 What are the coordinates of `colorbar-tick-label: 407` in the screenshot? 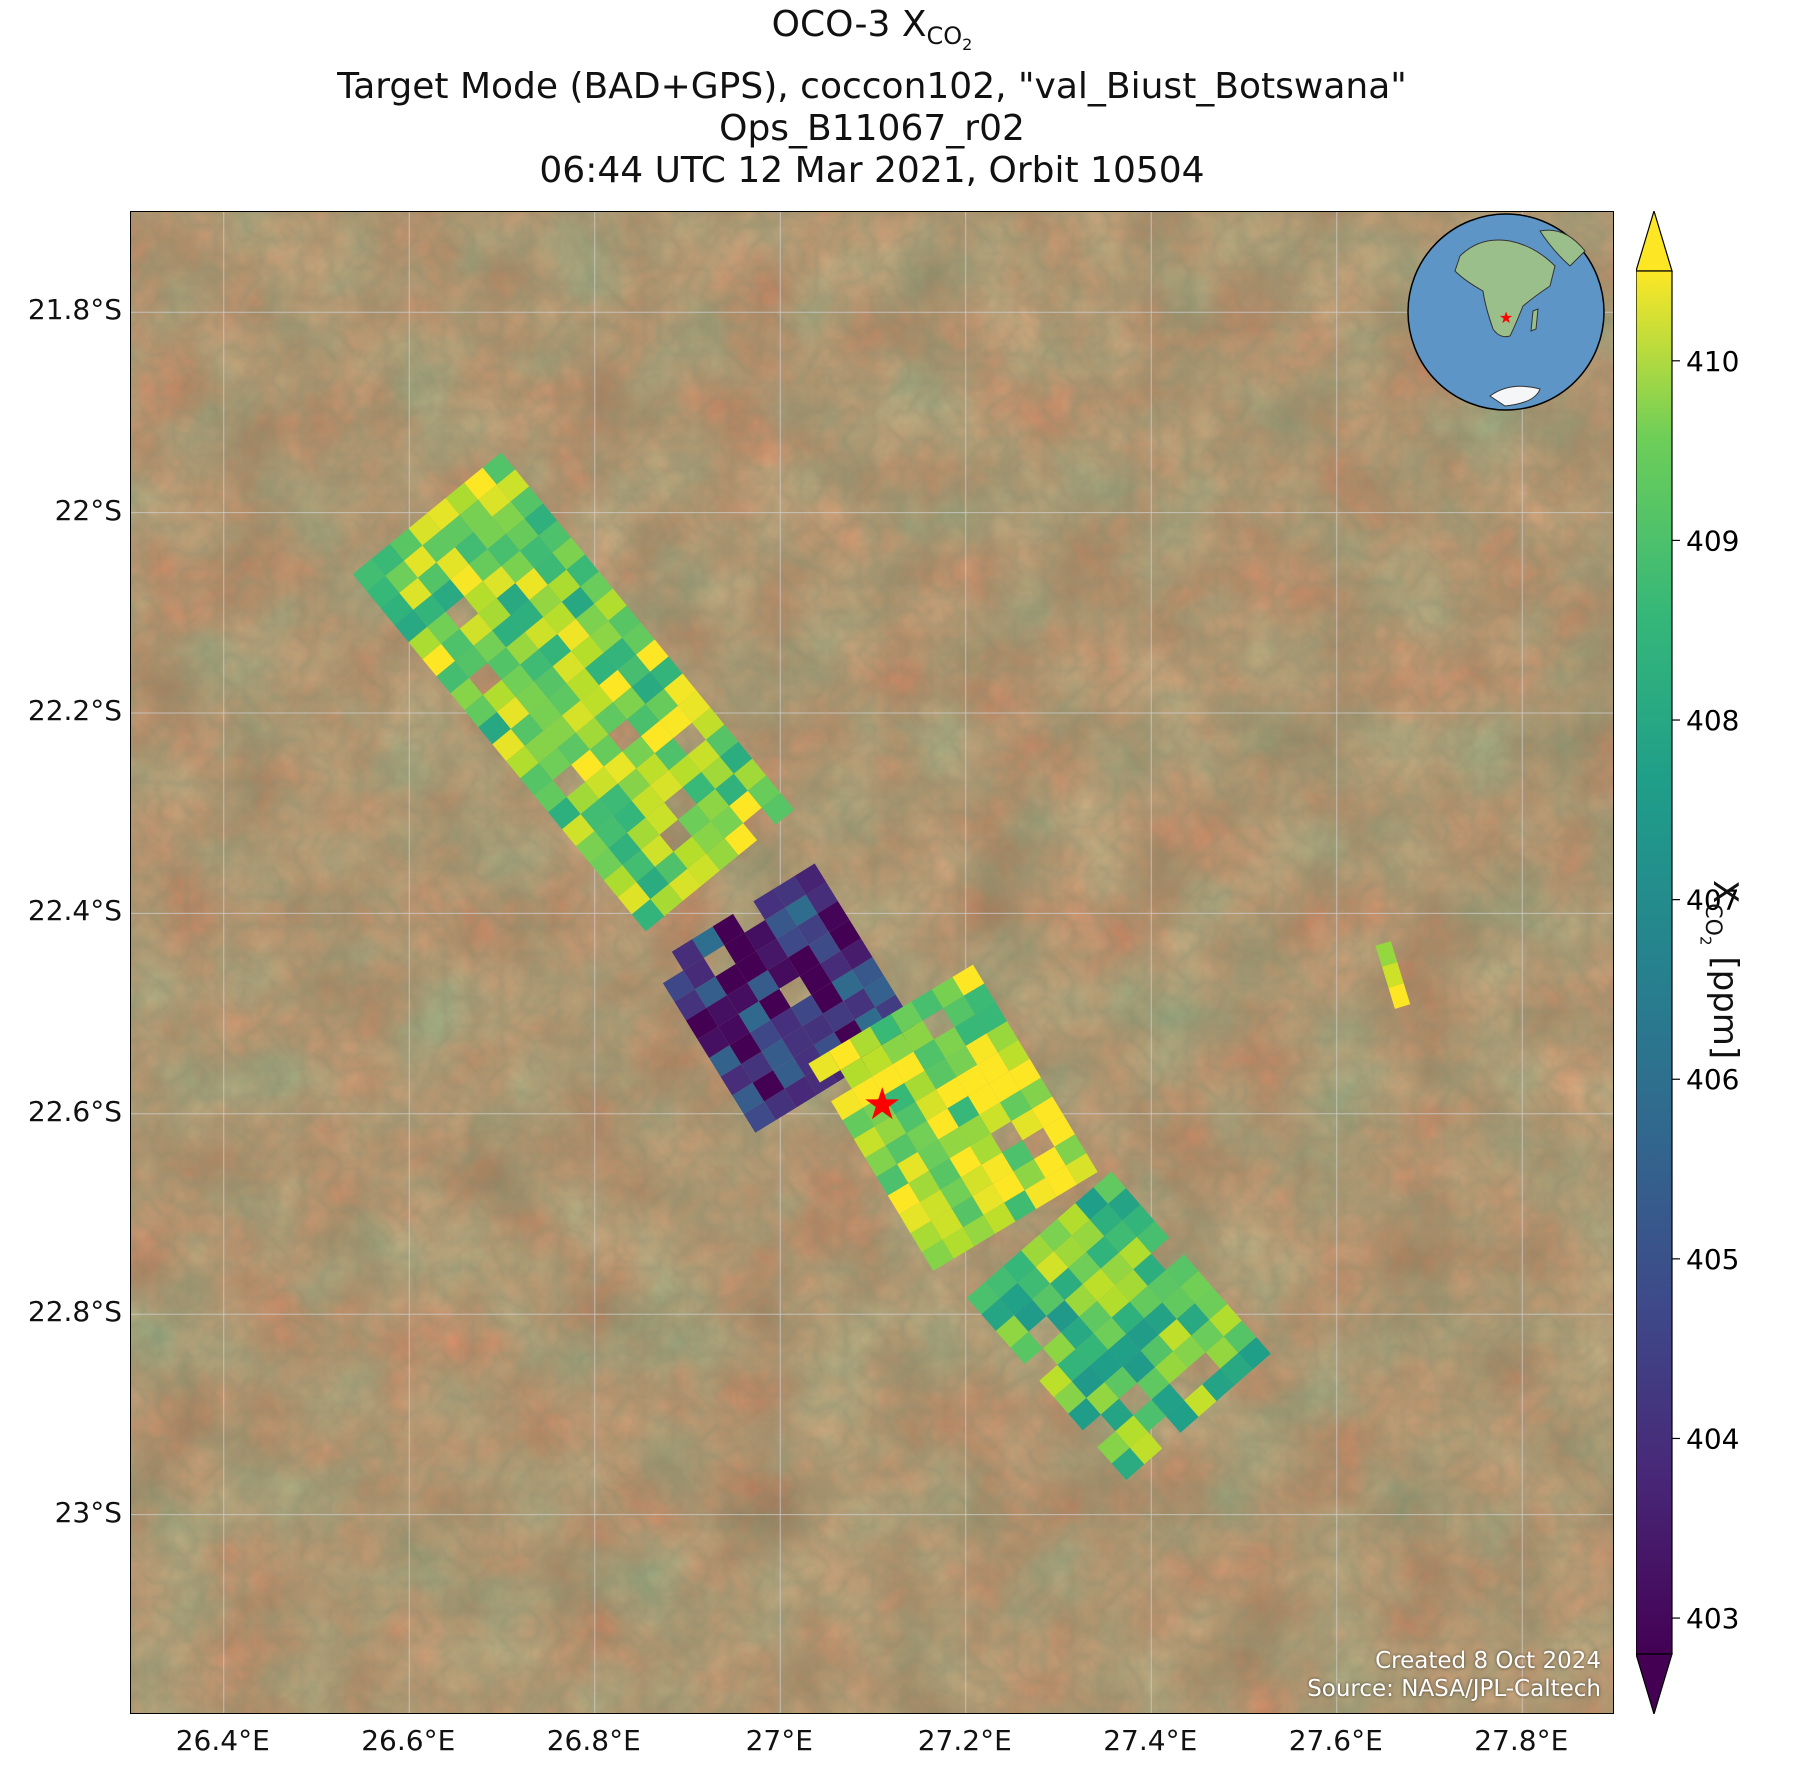 It's located at (1712, 900).